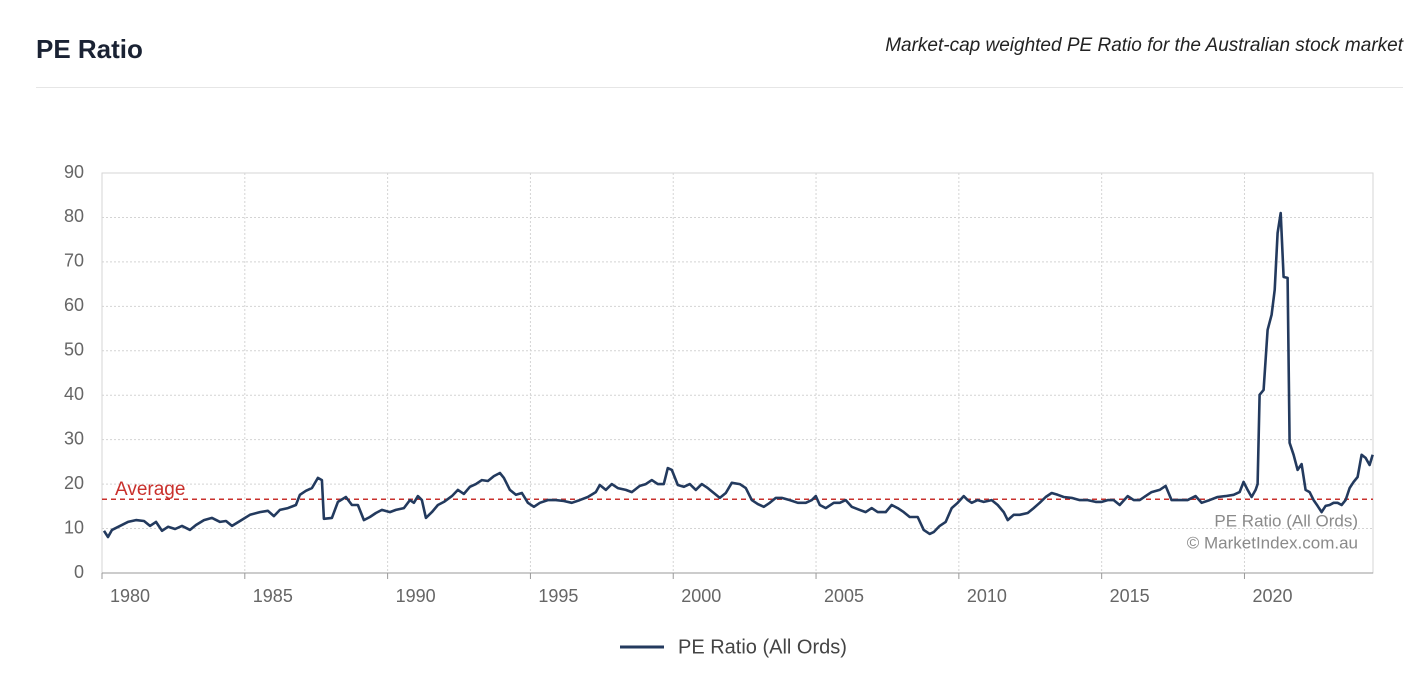 The image size is (1424, 675). What do you see at coordinates (558, 596) in the screenshot?
I see `x-tick-label: 1995` at bounding box center [558, 596].